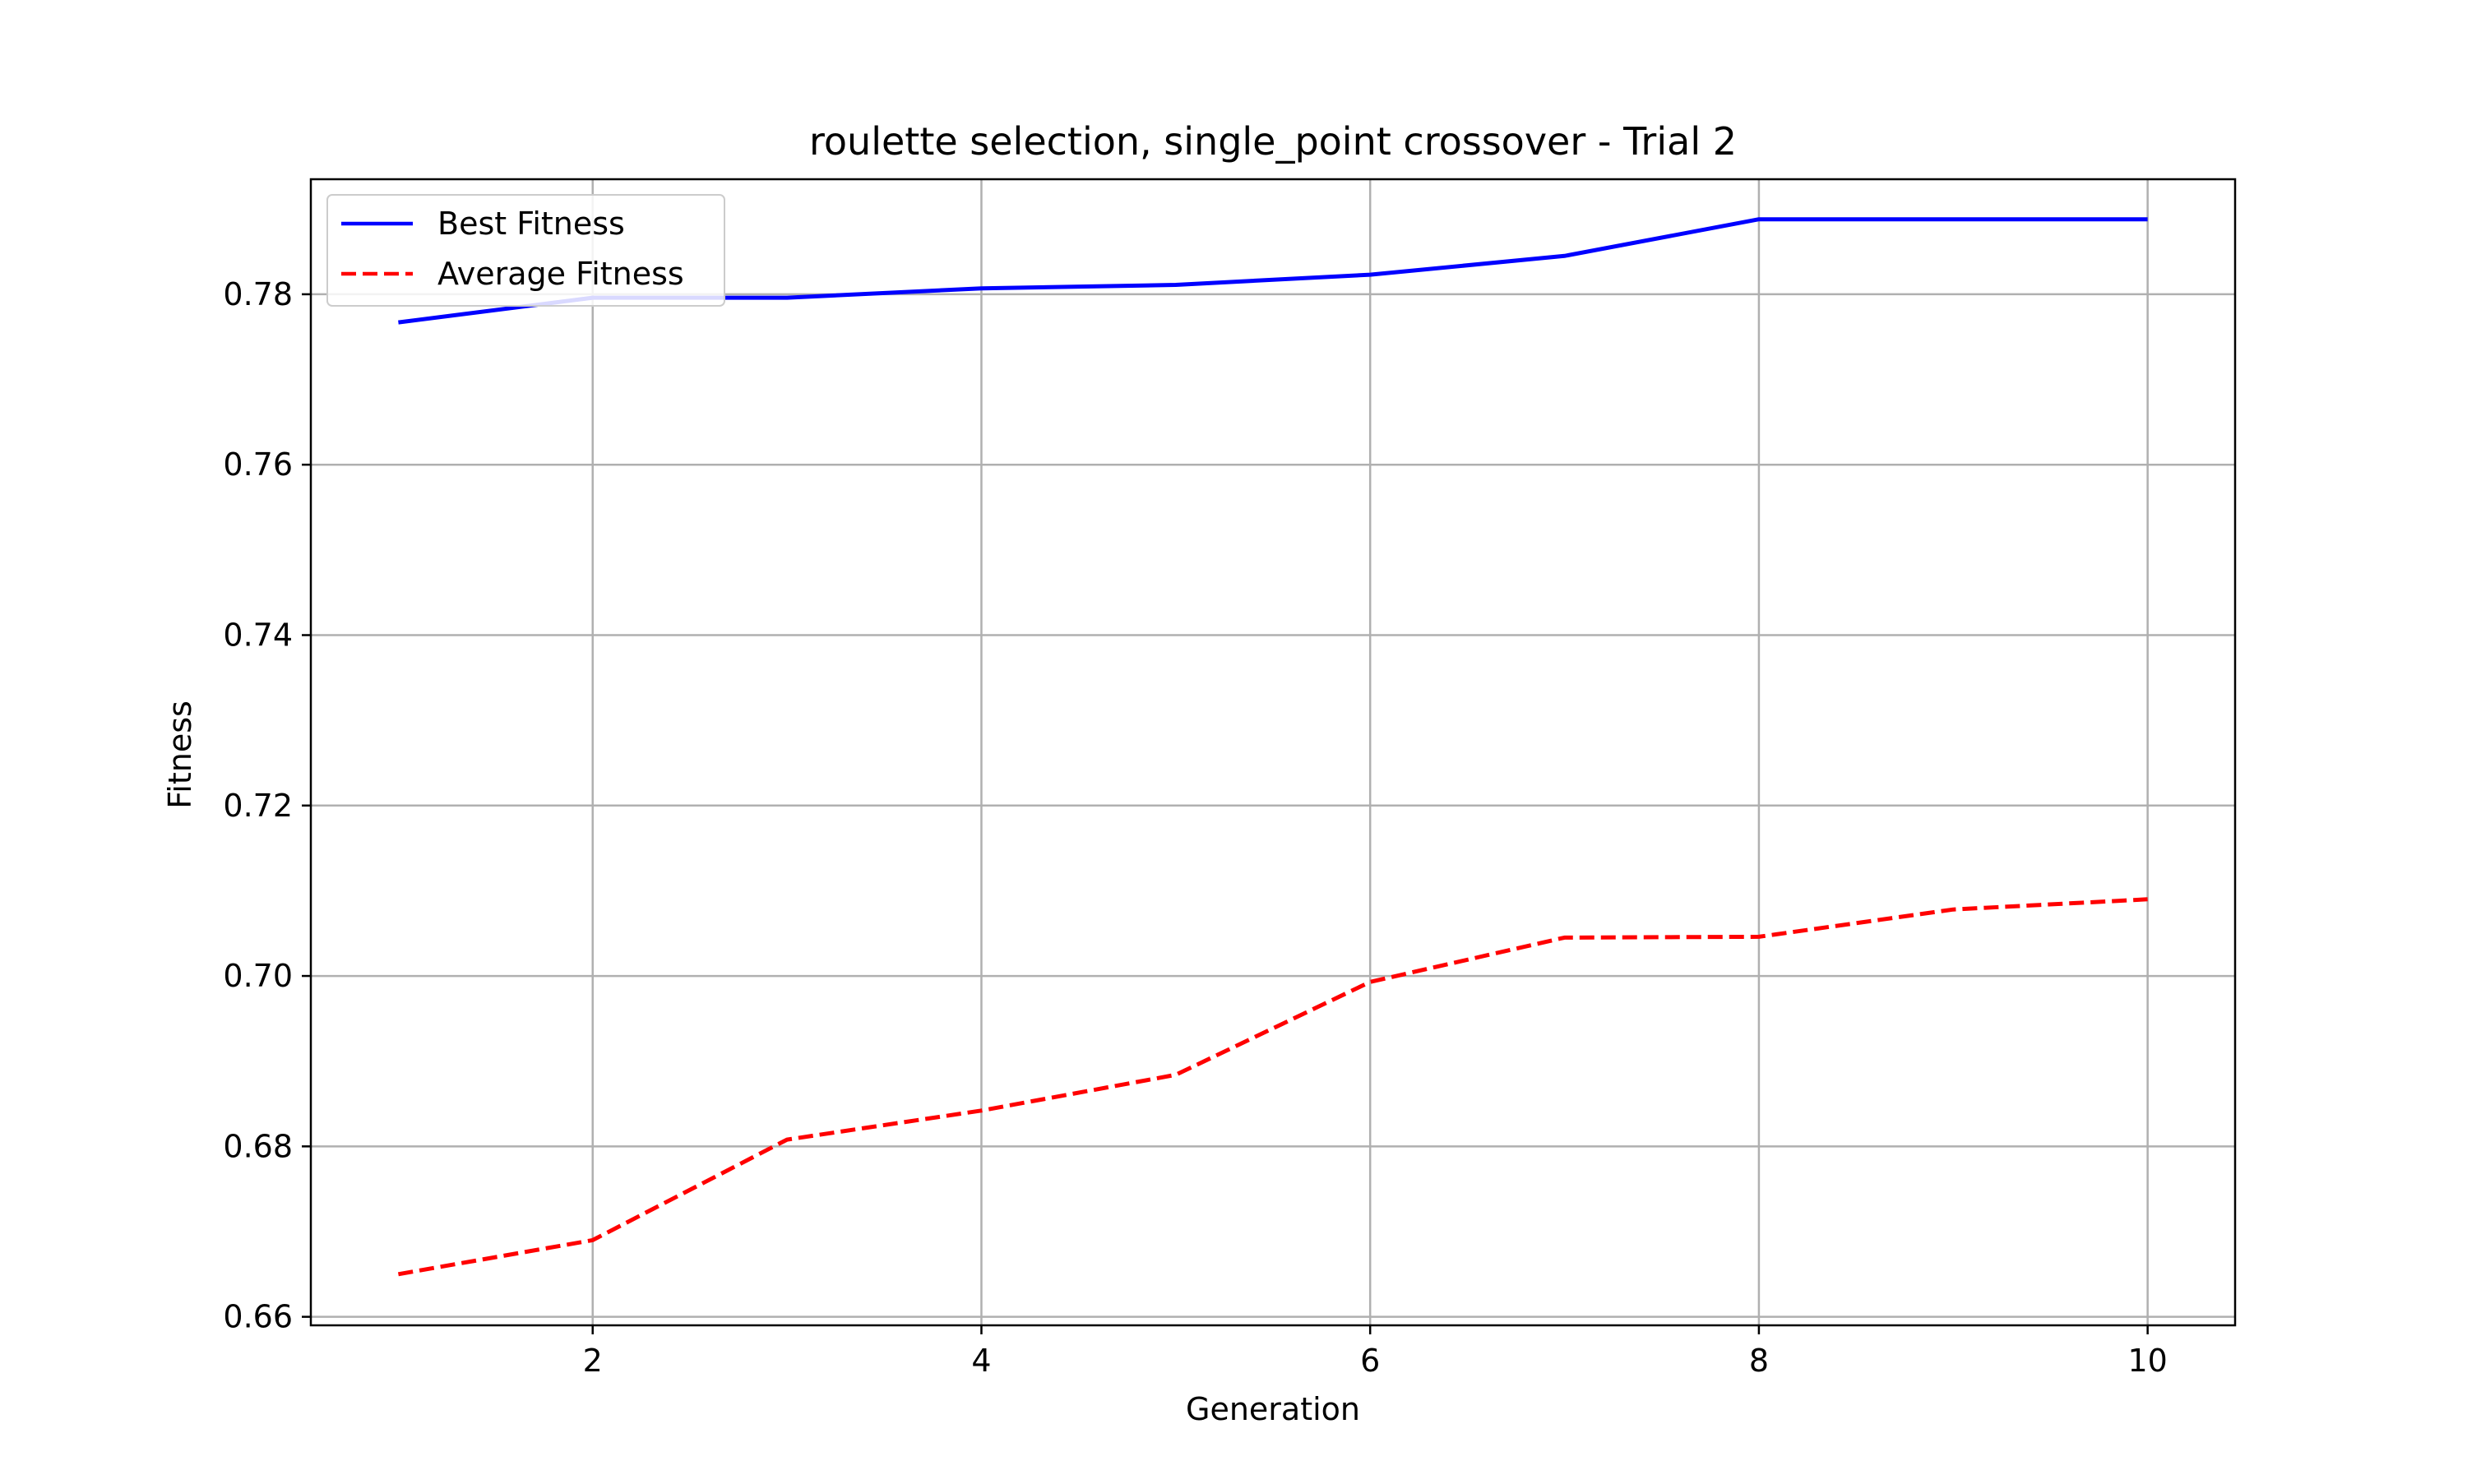 Image resolution: width=2467 pixels, height=1484 pixels. What do you see at coordinates (981, 1361) in the screenshot?
I see `x-tick-label: 4` at bounding box center [981, 1361].